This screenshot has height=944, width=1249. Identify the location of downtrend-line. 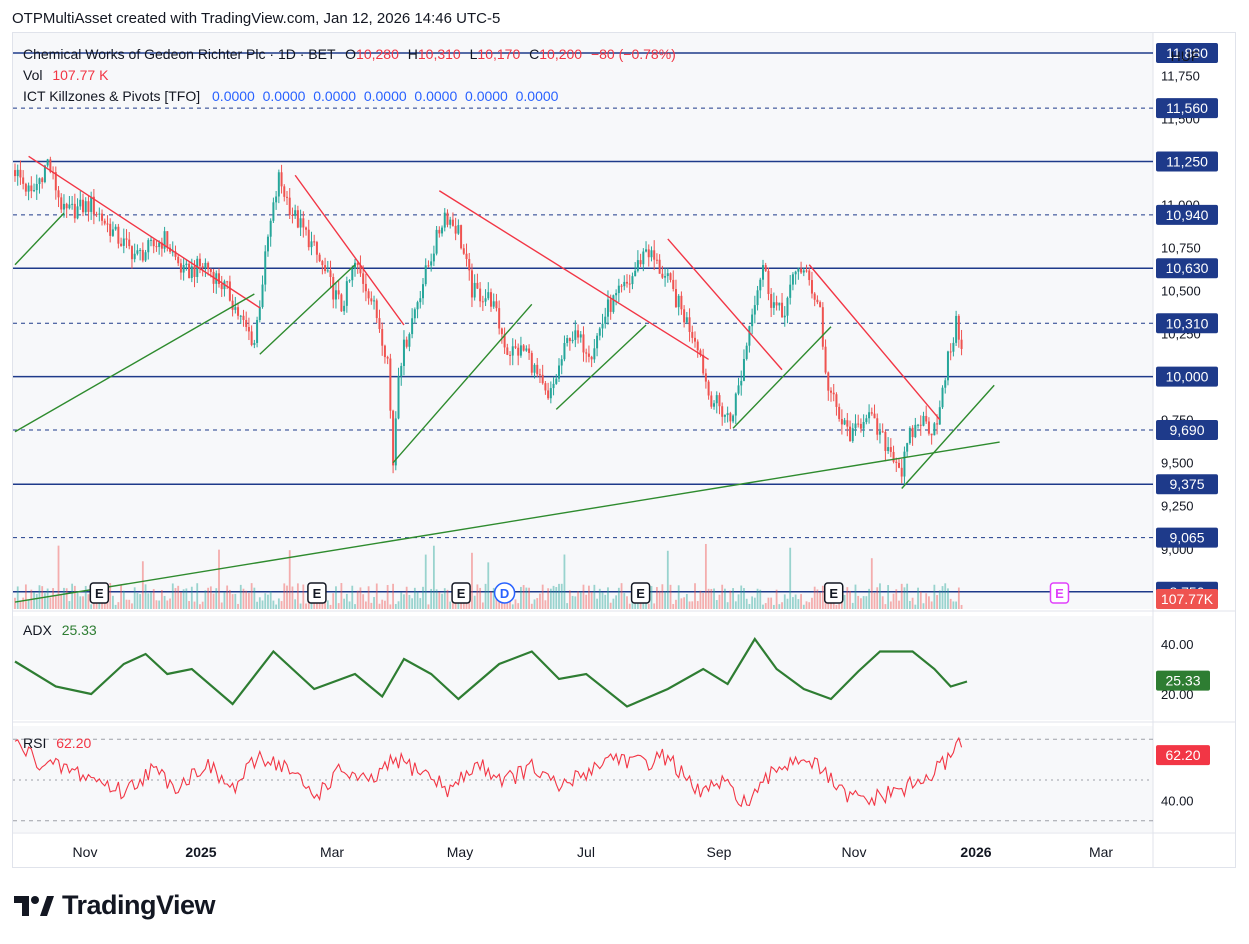
(573, 275).